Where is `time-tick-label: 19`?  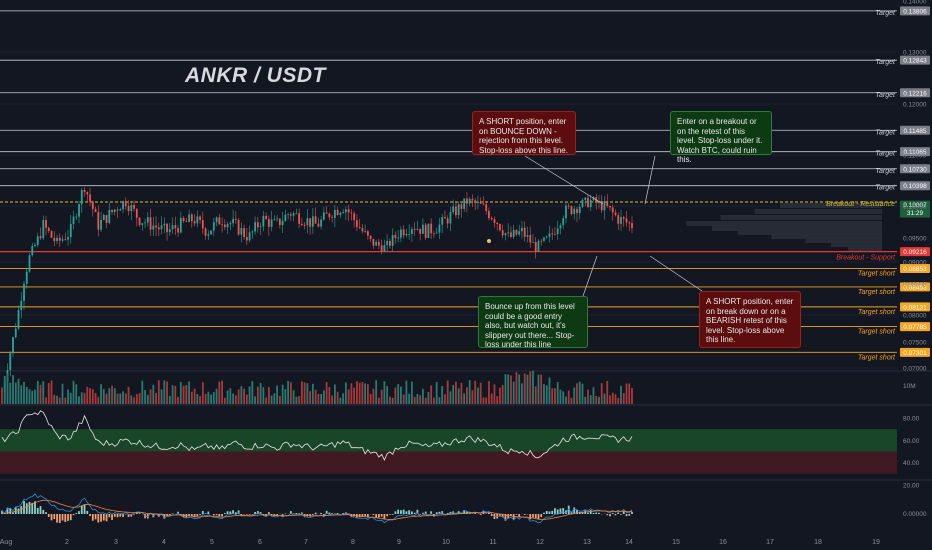
time-tick-label: 19 is located at coordinates (876, 542).